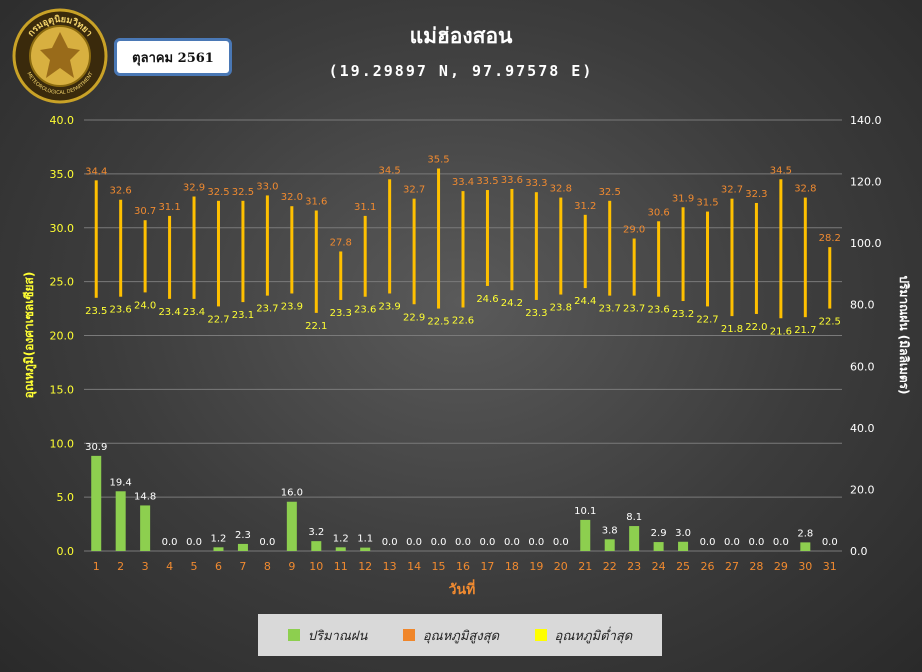 This screenshot has width=922, height=672. I want to click on rain-data-label: 30.9, so click(96, 447).